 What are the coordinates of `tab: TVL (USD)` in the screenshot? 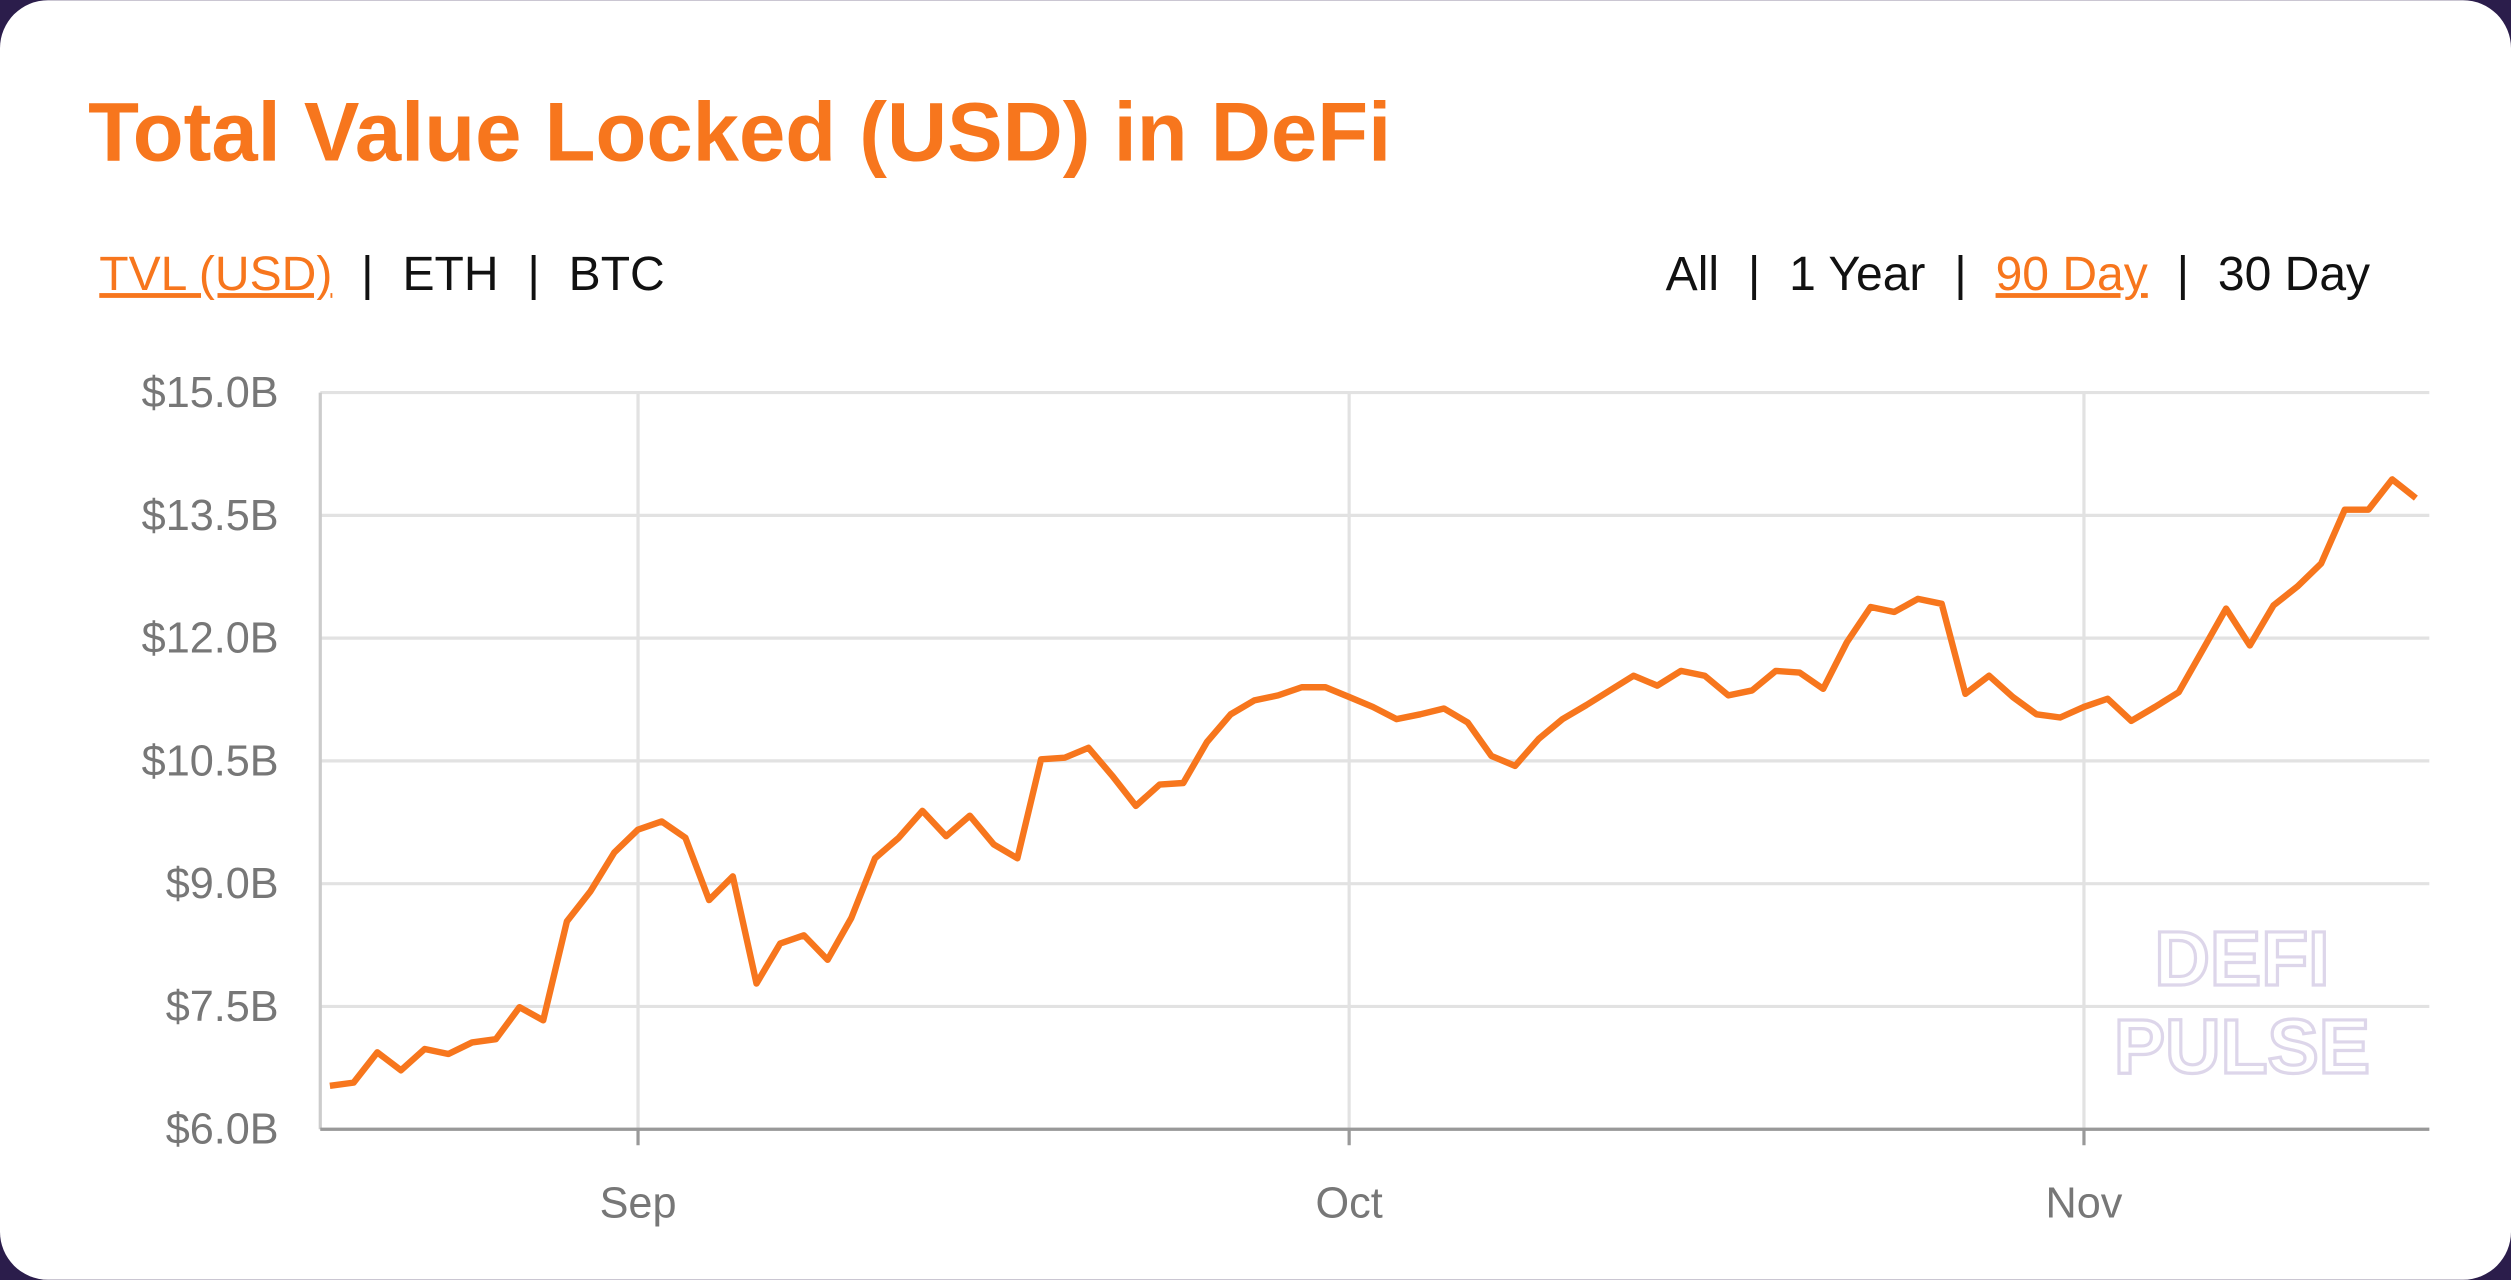 It's located at (215, 274).